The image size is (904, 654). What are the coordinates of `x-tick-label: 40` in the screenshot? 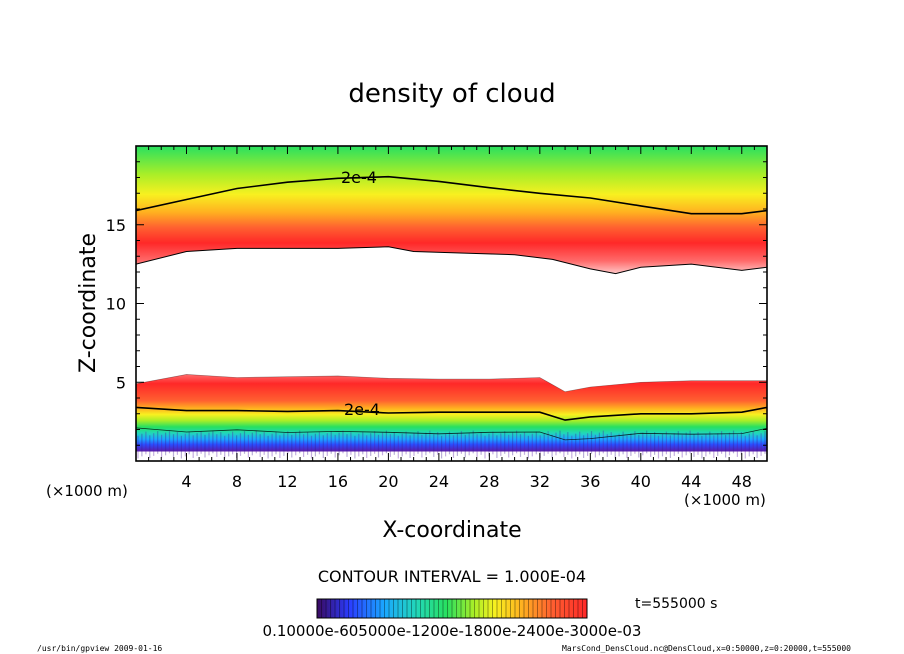 It's located at (641, 481).